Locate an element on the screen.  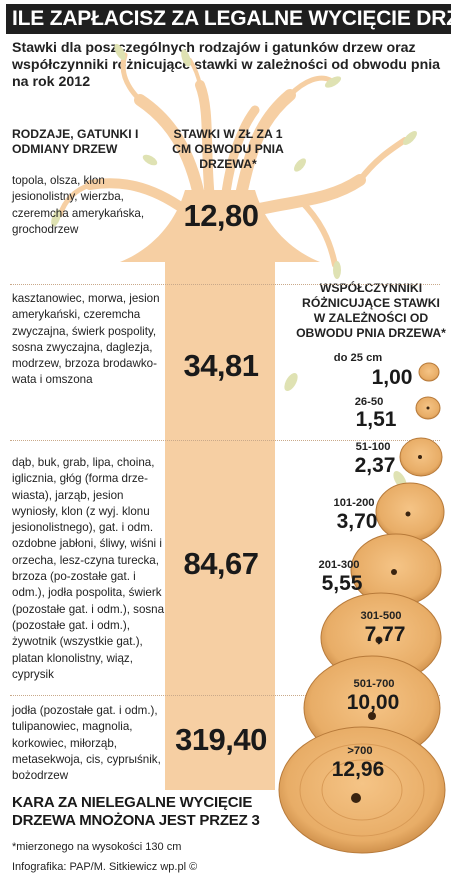
page-title: ILE ZAPŁACISZ ZA LEGALNE WYCIĘCIE DRZEWA is located at coordinates (228, 19).